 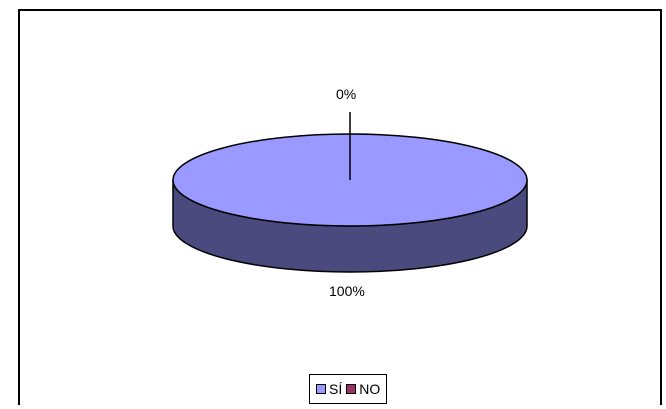 I want to click on data-label-no: 0%, so click(x=346, y=94).